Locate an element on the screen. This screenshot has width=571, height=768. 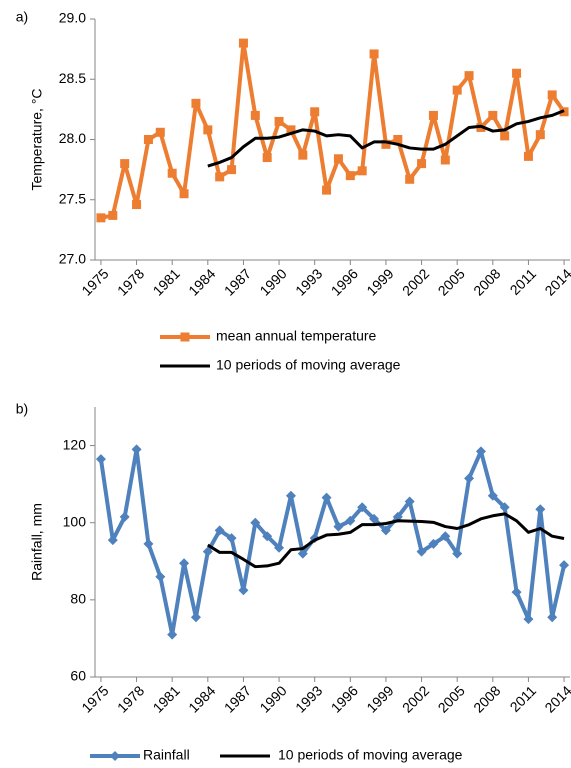
x-tick-label: 1999 is located at coordinates (379, 281).